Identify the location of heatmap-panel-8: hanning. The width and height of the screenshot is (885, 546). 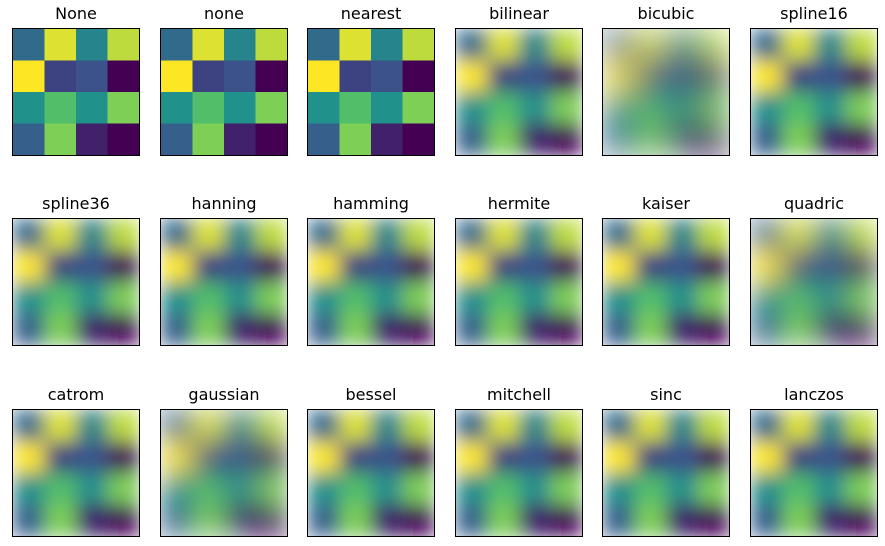
(224, 270).